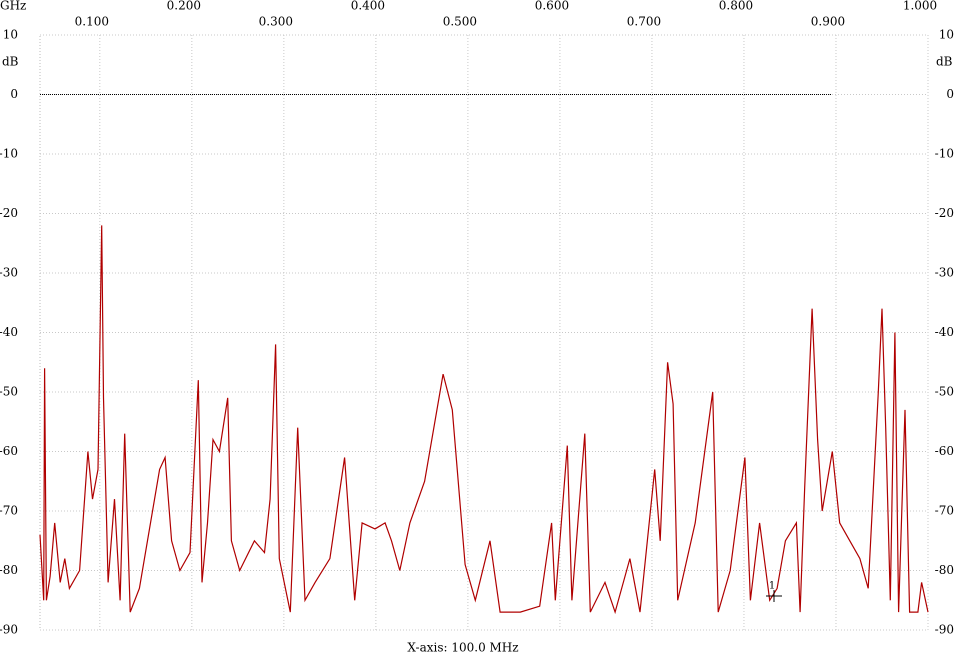  Describe the element at coordinates (944, 511) in the screenshot. I see `y-tick-label-right: -70` at that location.